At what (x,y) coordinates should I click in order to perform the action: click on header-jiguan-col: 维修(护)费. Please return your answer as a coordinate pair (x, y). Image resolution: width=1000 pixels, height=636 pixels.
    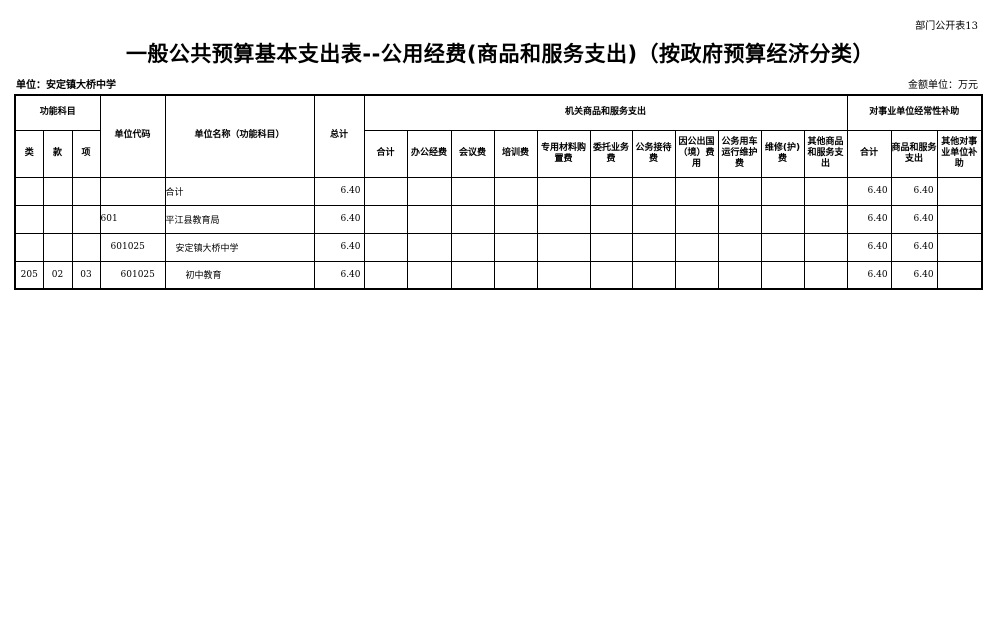
    Looking at the image, I should click on (782, 153).